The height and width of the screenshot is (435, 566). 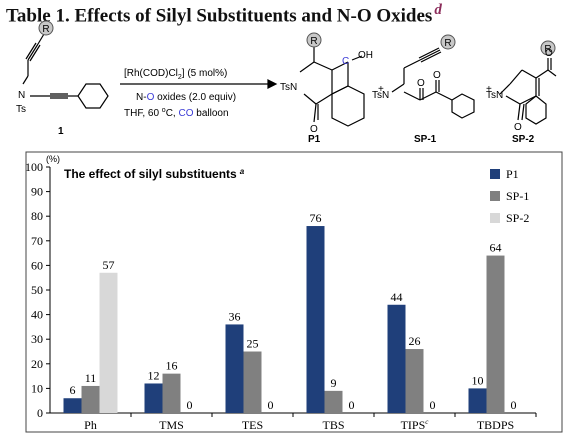 I want to click on chart-title: The effect of silyl substituents a, so click(x=154, y=174).